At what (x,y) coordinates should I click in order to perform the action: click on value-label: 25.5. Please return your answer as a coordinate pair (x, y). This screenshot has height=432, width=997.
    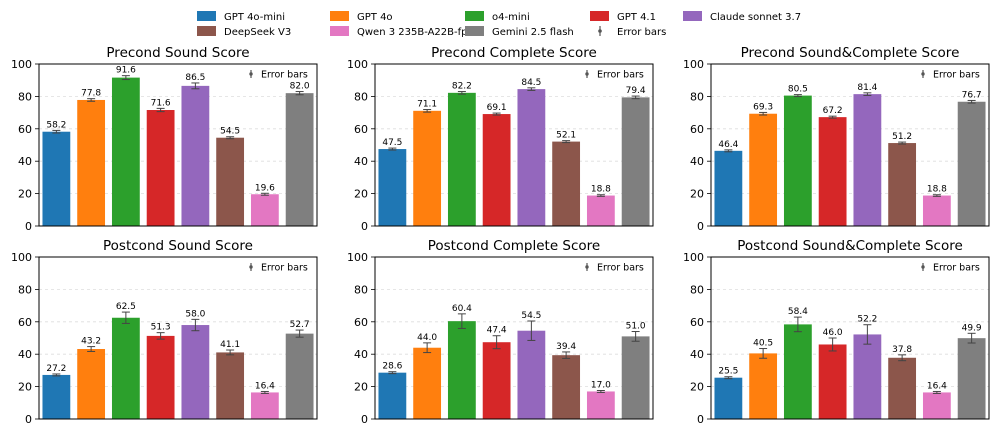
    Looking at the image, I should click on (728, 372).